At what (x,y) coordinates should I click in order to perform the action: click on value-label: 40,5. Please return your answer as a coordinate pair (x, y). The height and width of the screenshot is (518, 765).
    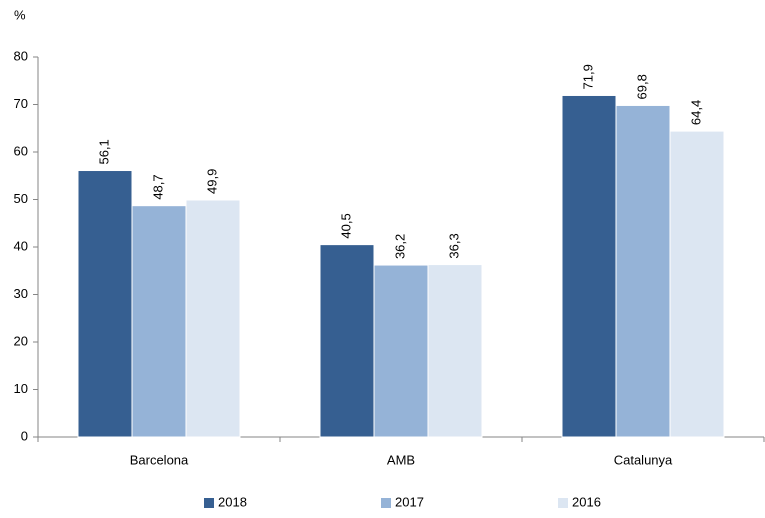
    Looking at the image, I should click on (345, 225).